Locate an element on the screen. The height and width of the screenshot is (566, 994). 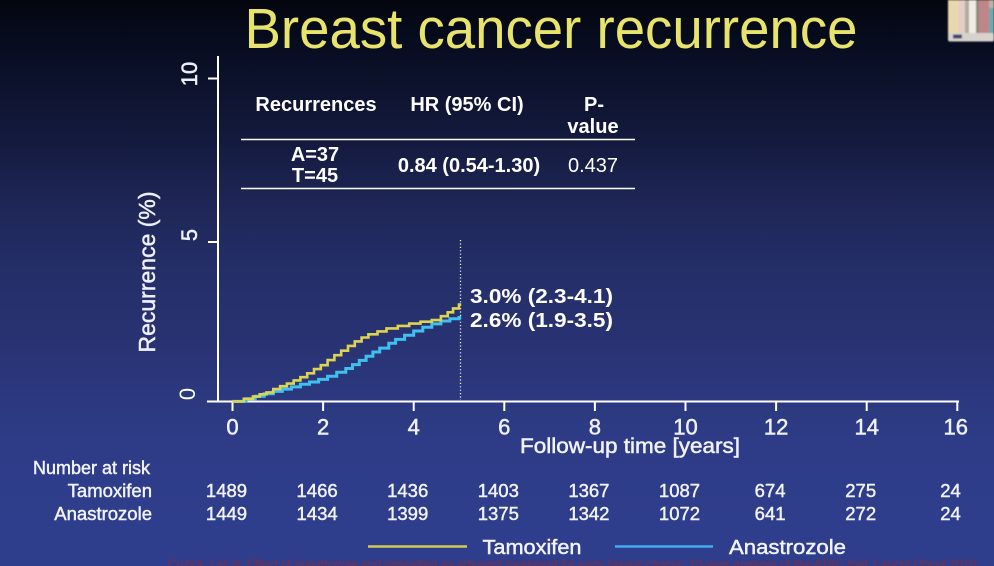
svg-text: 272 is located at coordinates (860, 513).